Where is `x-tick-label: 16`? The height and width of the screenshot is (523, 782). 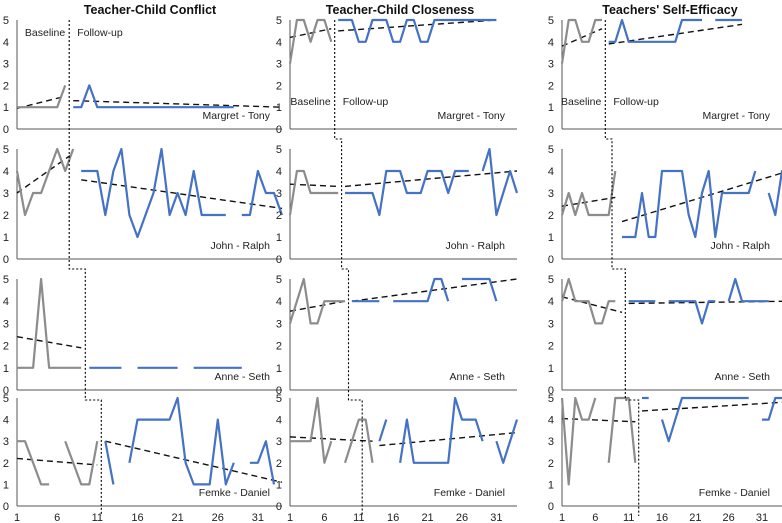 x-tick-label: 16 is located at coordinates (662, 517).